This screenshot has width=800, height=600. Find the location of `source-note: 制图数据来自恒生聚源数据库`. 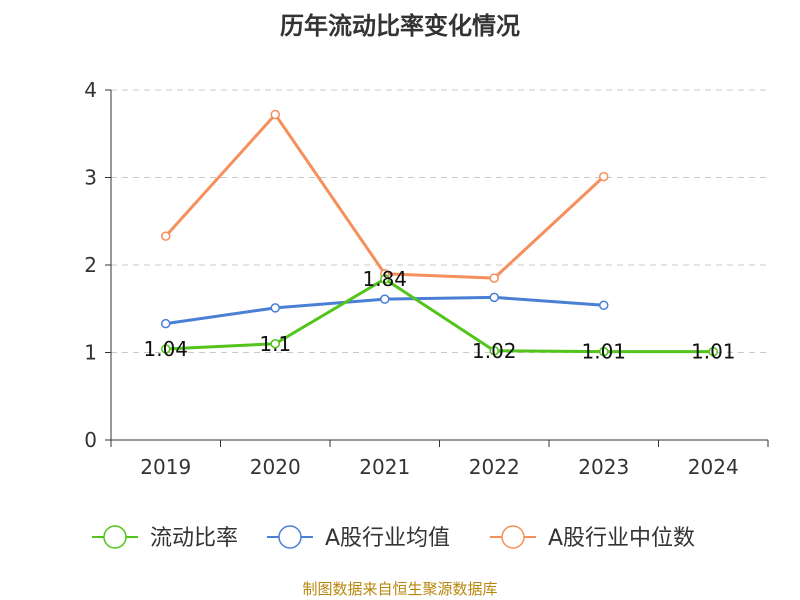

source-note: 制图数据来自恒生聚源数据库 is located at coordinates (400, 589).